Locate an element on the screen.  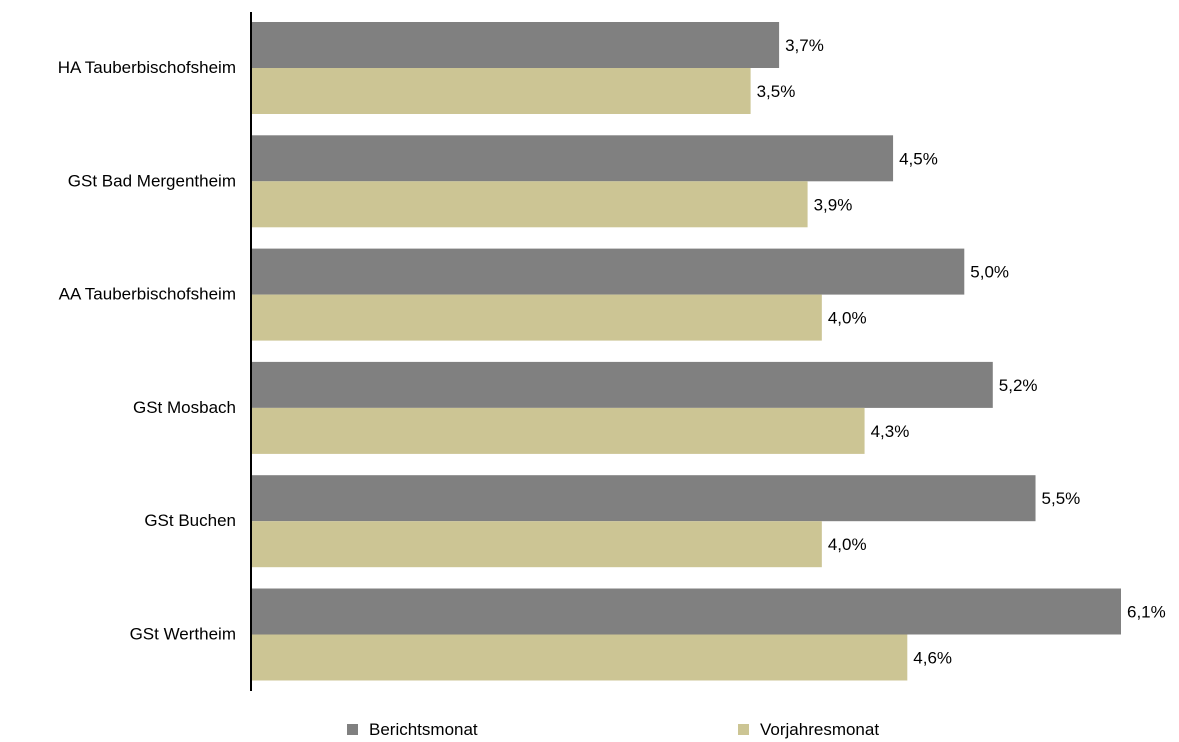
data-label: 5,5% is located at coordinates (1061, 498).